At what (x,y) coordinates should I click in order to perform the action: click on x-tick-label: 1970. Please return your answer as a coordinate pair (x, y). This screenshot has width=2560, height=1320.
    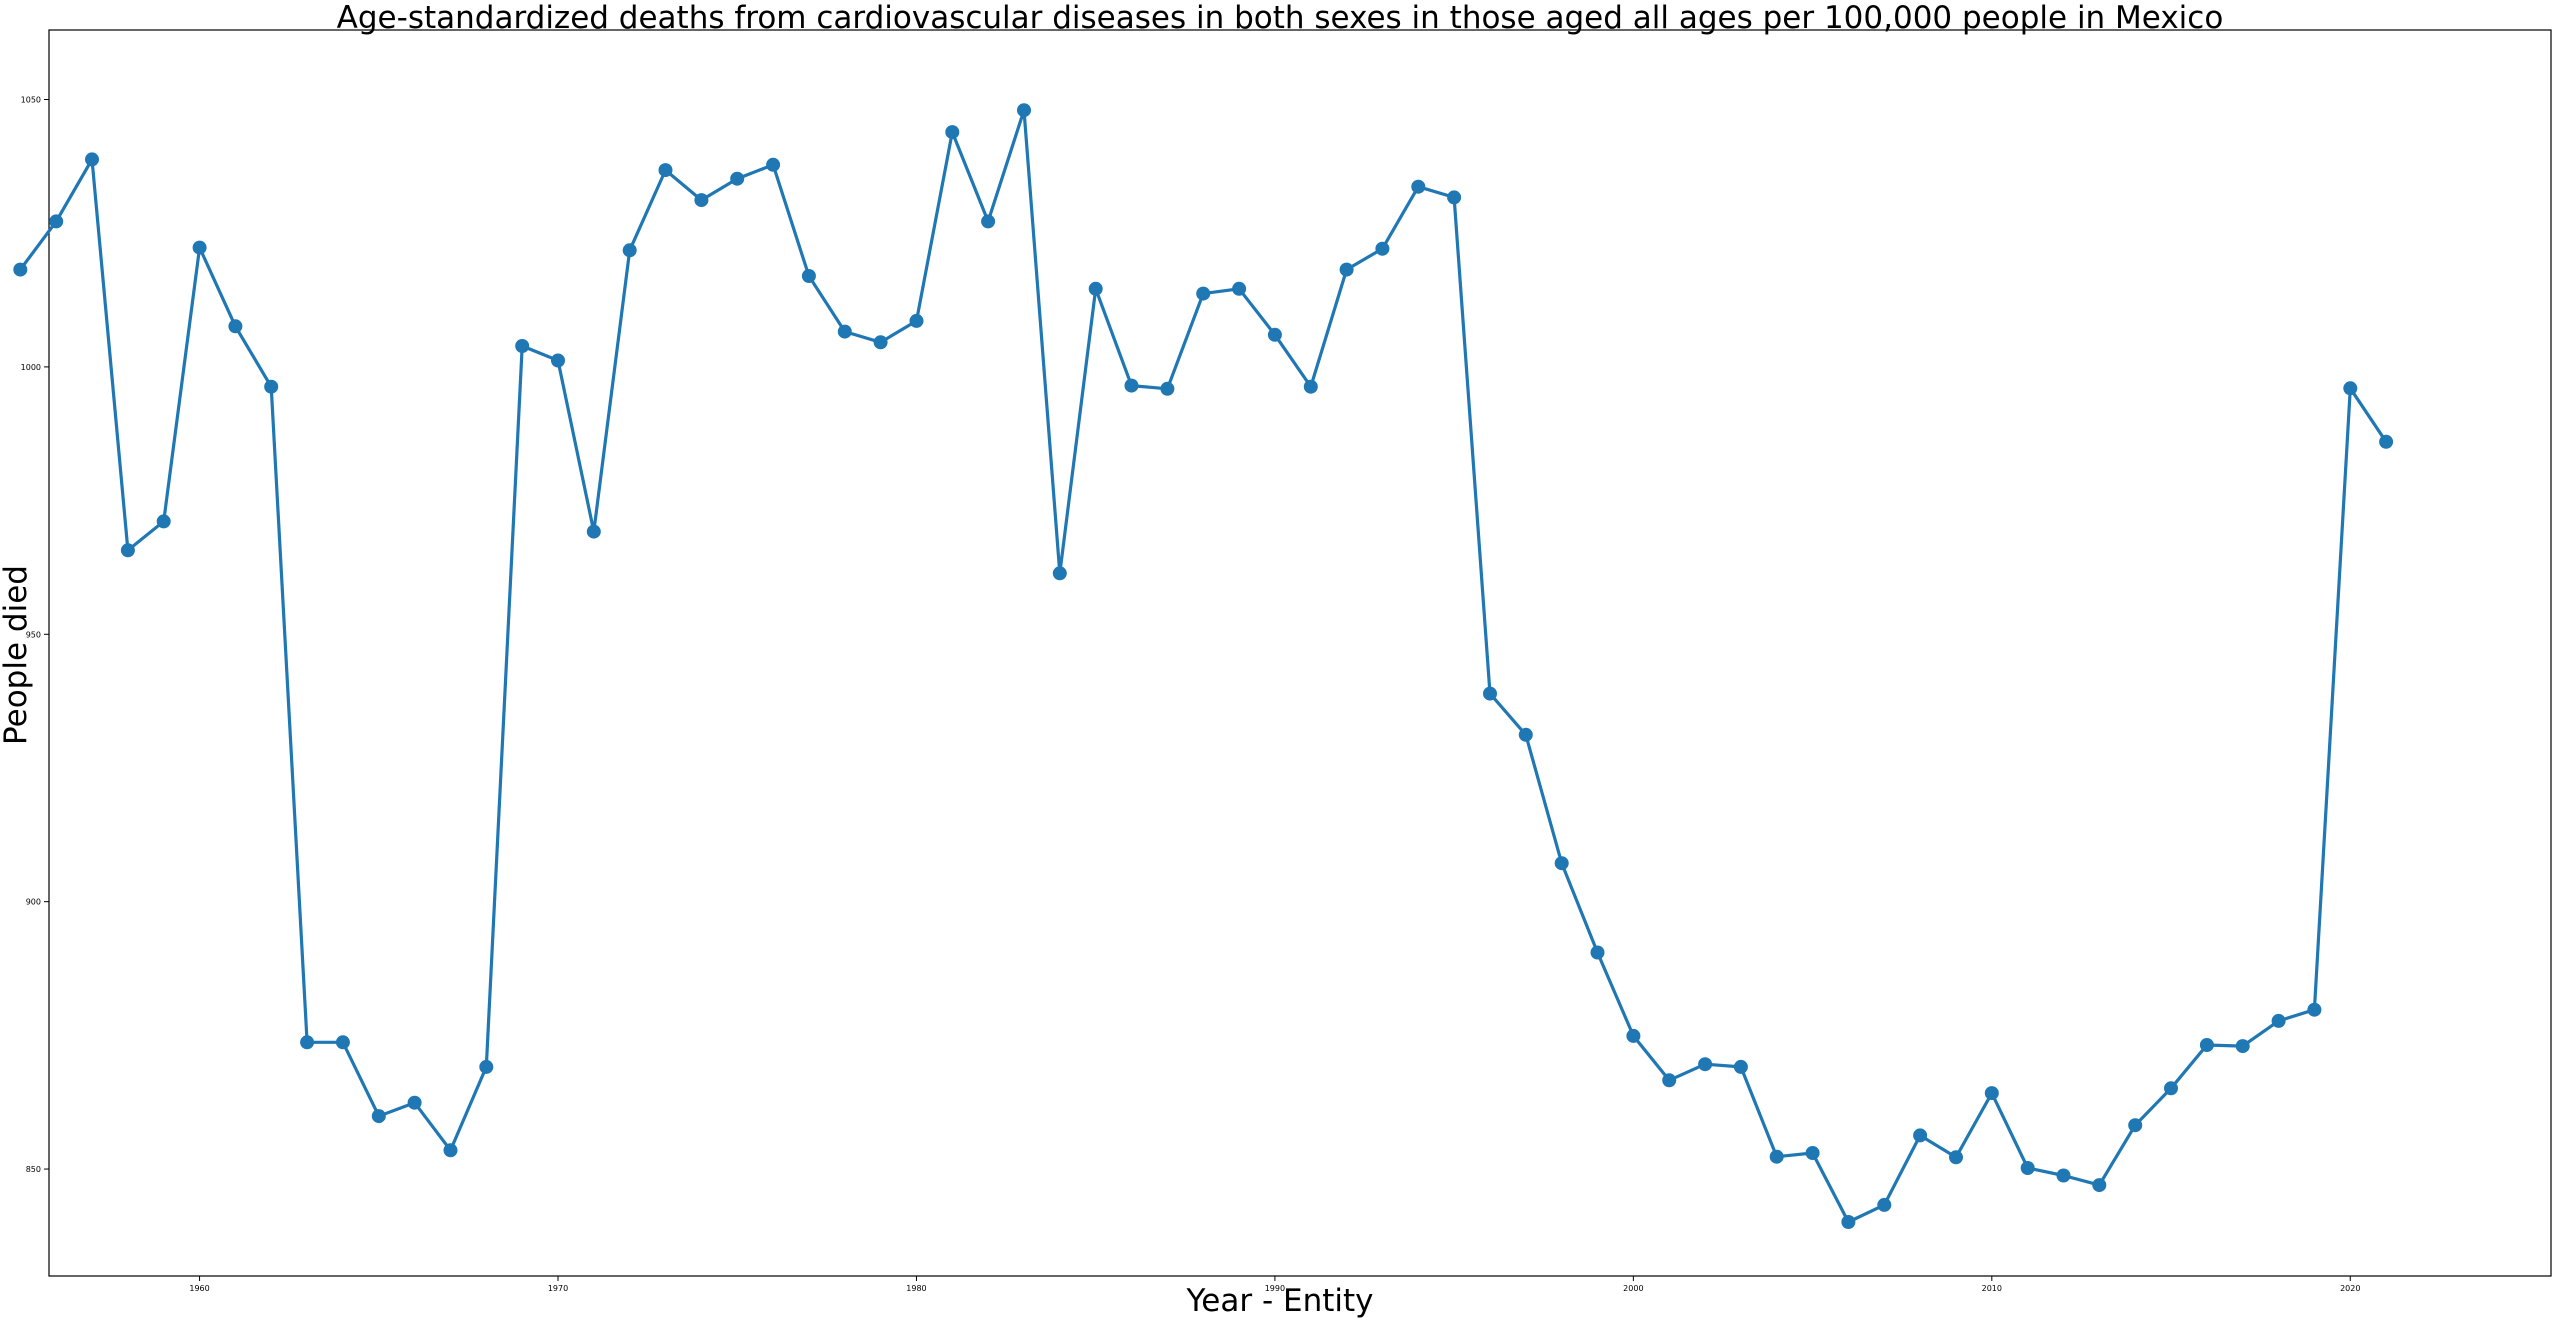
    Looking at the image, I should click on (558, 1288).